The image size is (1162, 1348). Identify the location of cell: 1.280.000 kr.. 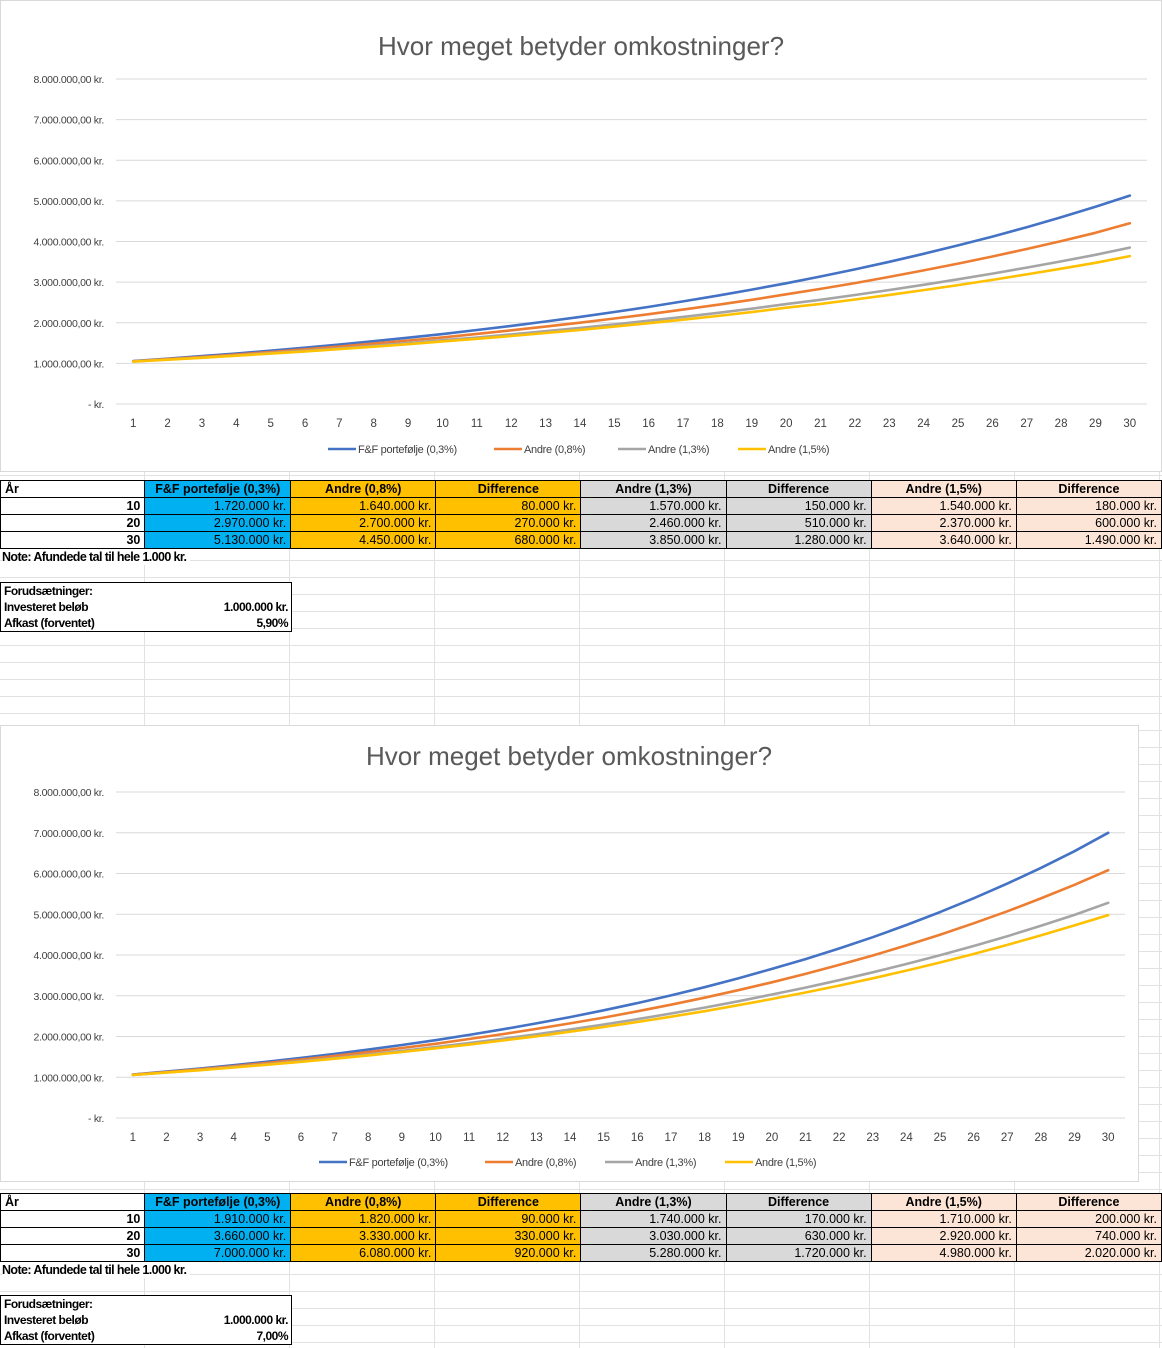
(798, 540).